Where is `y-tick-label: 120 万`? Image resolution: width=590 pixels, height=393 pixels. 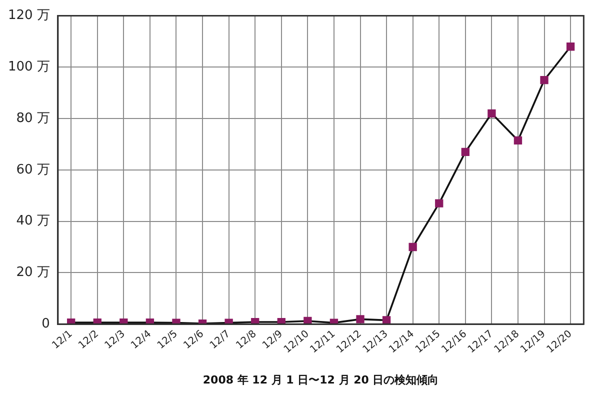
y-tick-label: 120 万 is located at coordinates (29, 16).